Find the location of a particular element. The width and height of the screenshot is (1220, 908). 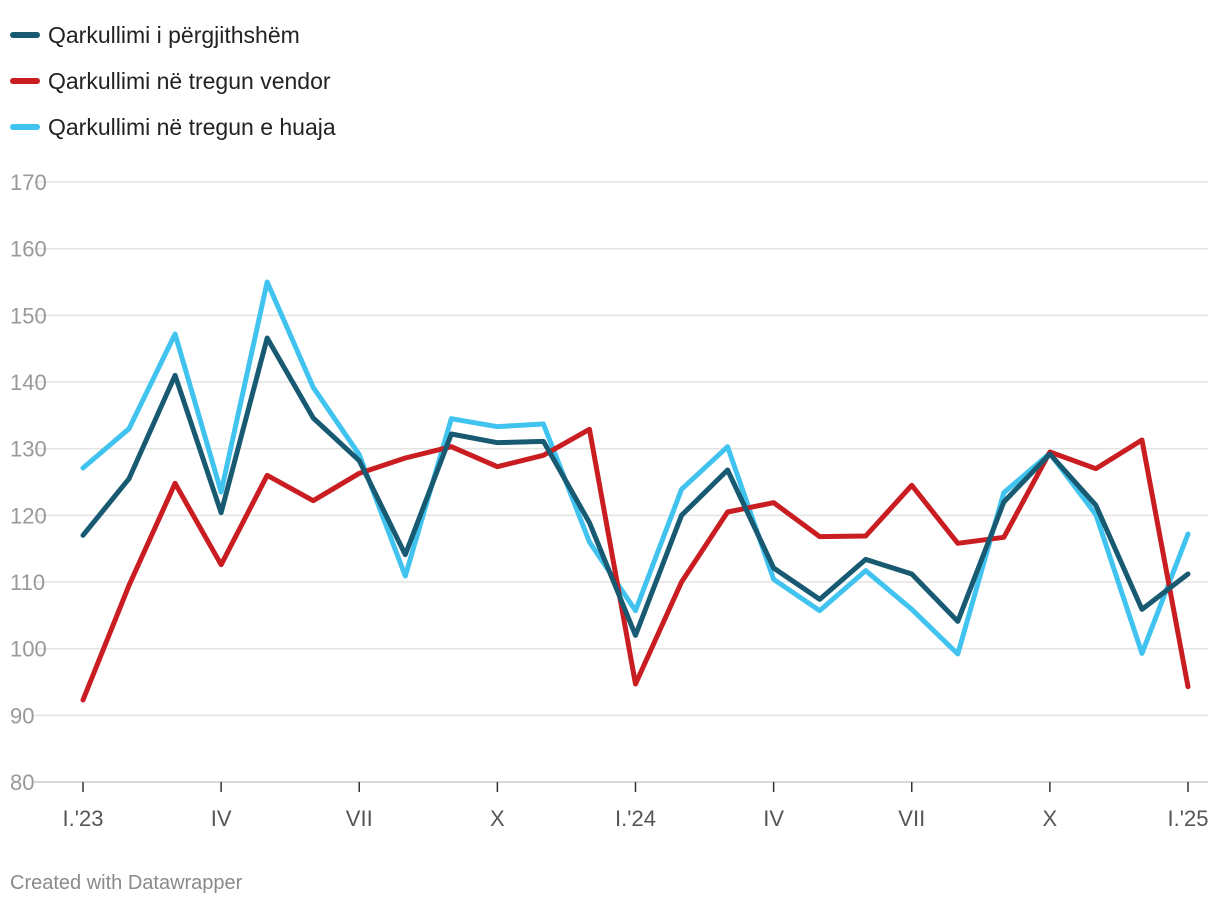

x-tick-label: I.'23 is located at coordinates (83, 818).